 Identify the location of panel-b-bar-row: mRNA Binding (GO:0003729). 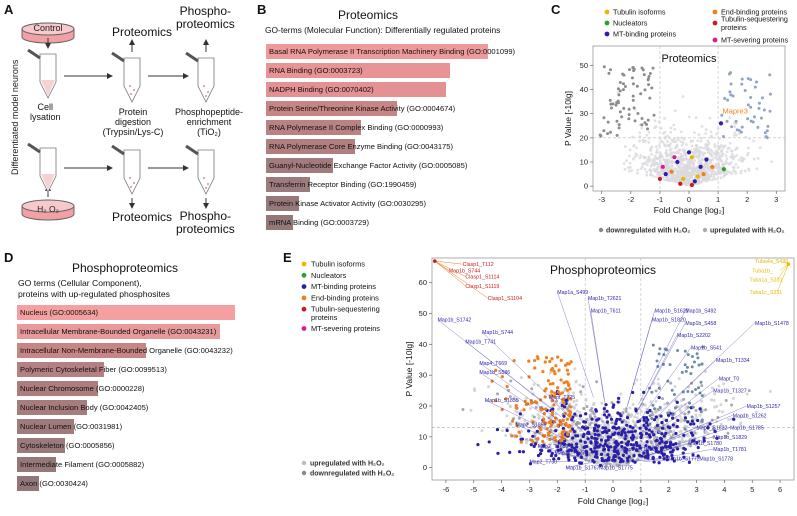
(377, 222).